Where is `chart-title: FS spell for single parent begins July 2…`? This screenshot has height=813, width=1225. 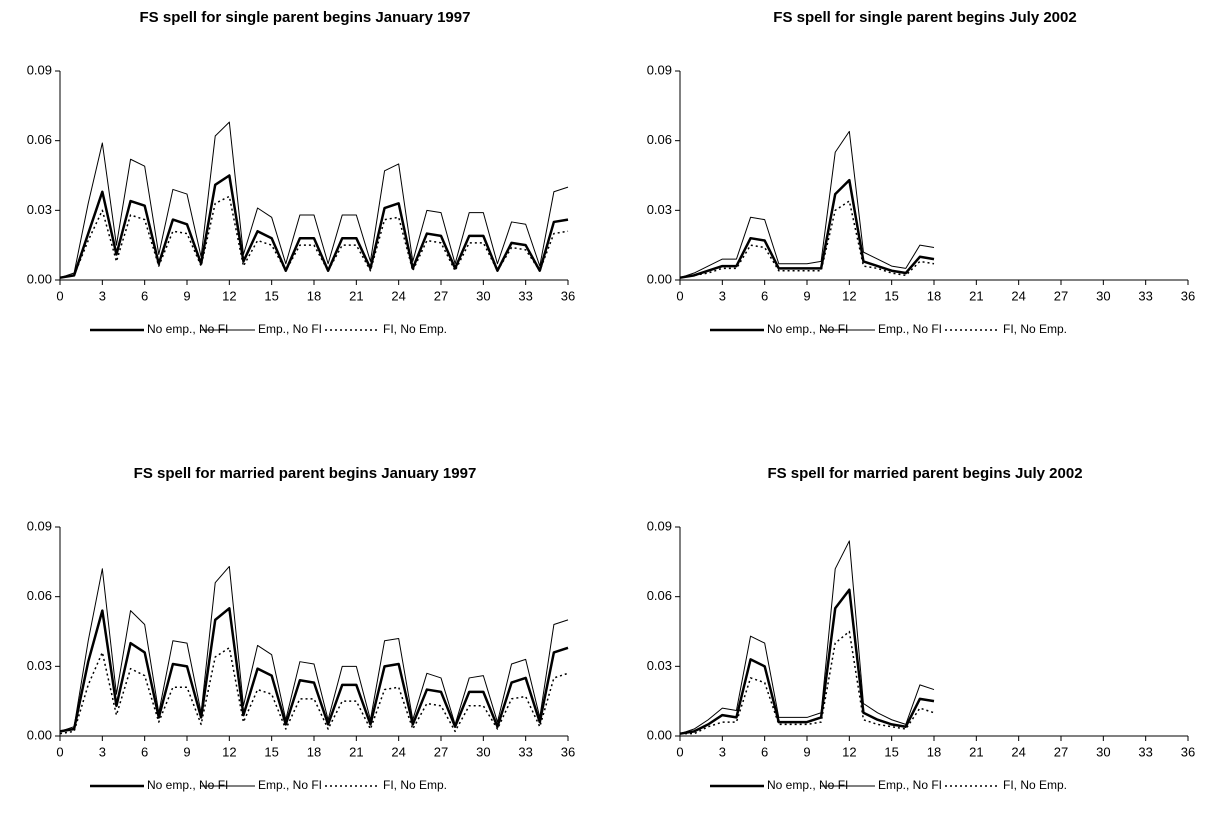 chart-title: FS spell for single parent begins July 2… is located at coordinates (924, 17).